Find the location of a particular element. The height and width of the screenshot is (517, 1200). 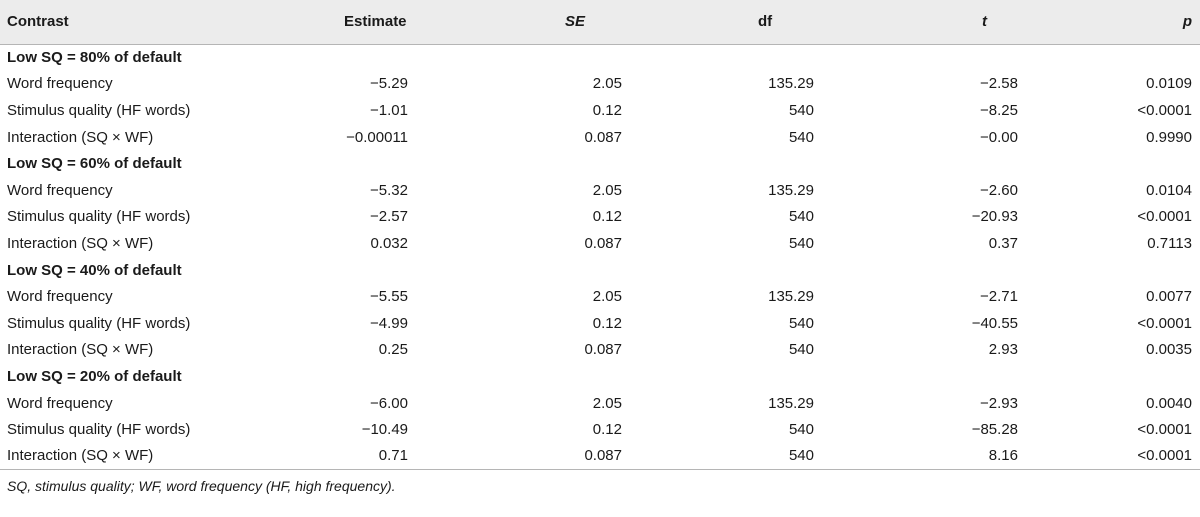

header-p: p is located at coordinates (1116, 22).